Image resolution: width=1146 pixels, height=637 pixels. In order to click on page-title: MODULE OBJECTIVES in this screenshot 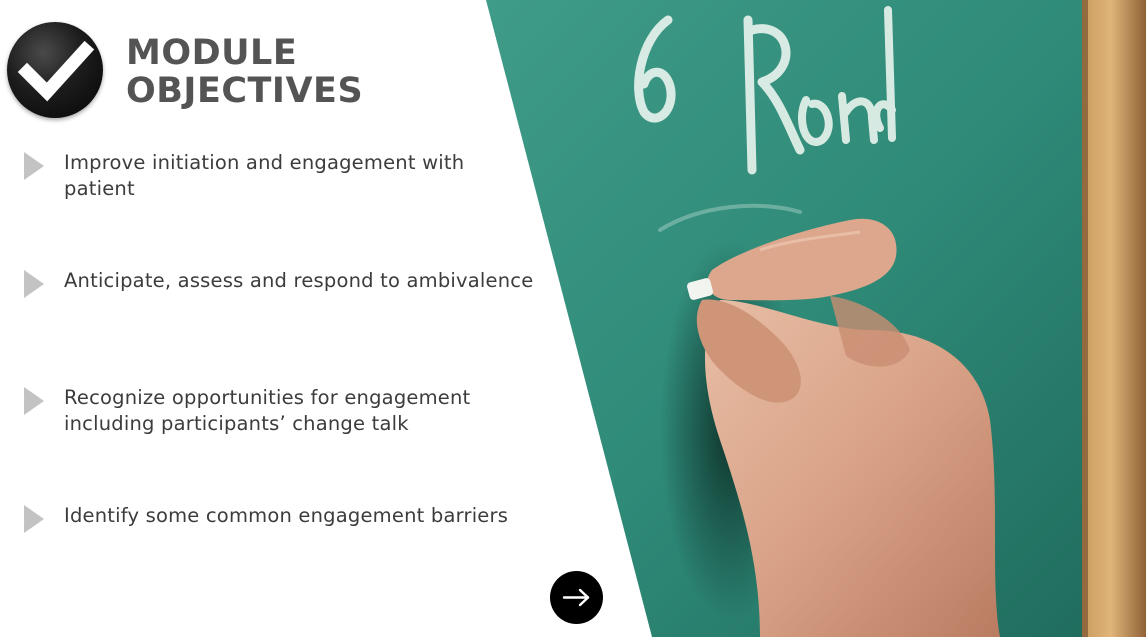, I will do `click(244, 72)`.